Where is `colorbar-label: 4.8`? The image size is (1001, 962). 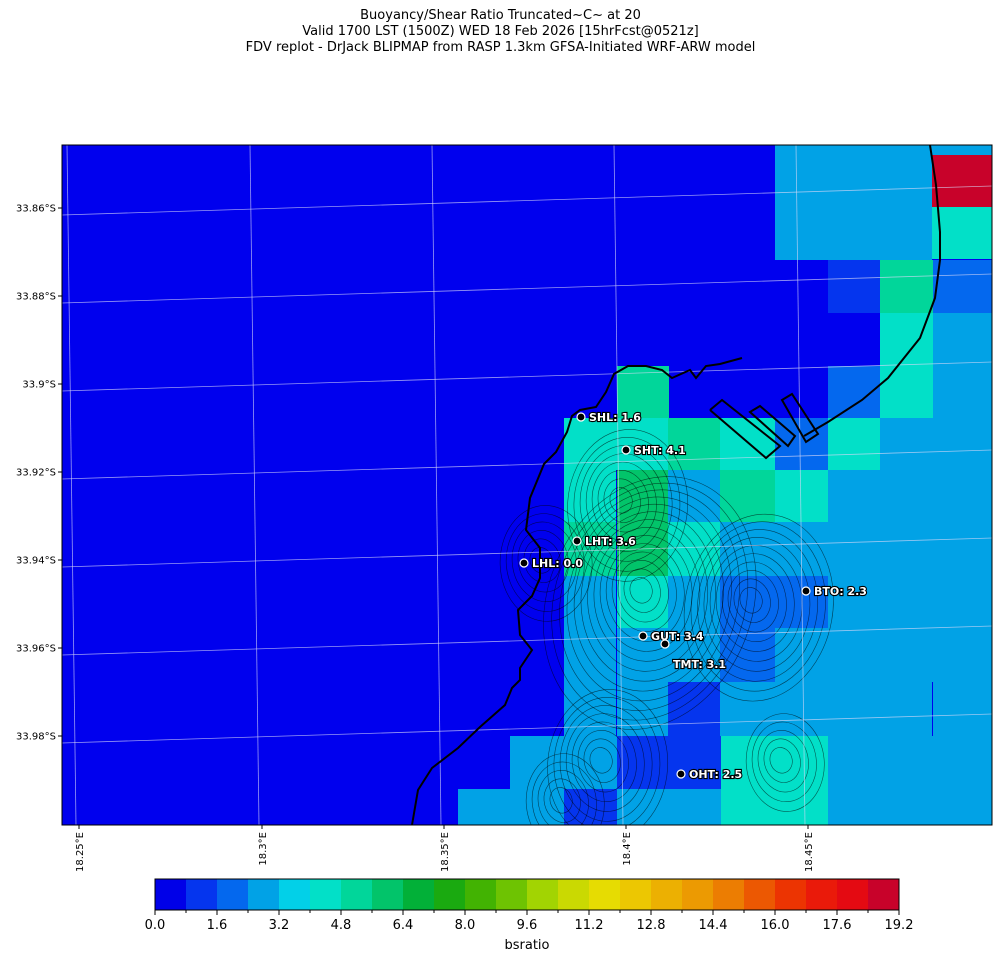 colorbar-label: 4.8 is located at coordinates (341, 925).